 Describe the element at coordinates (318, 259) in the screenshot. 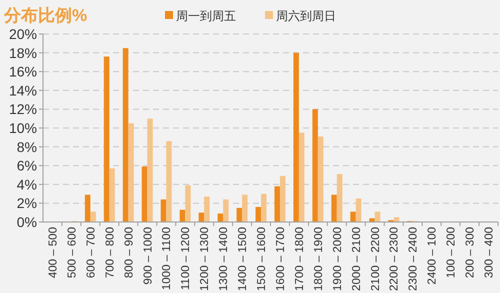

I see `x-tick-label: 1800 – 1900` at that location.